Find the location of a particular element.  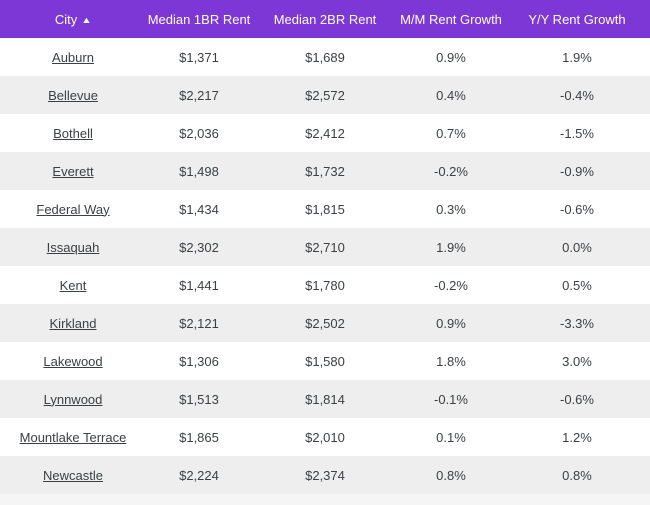

city-link: Bellevue is located at coordinates (73, 95).